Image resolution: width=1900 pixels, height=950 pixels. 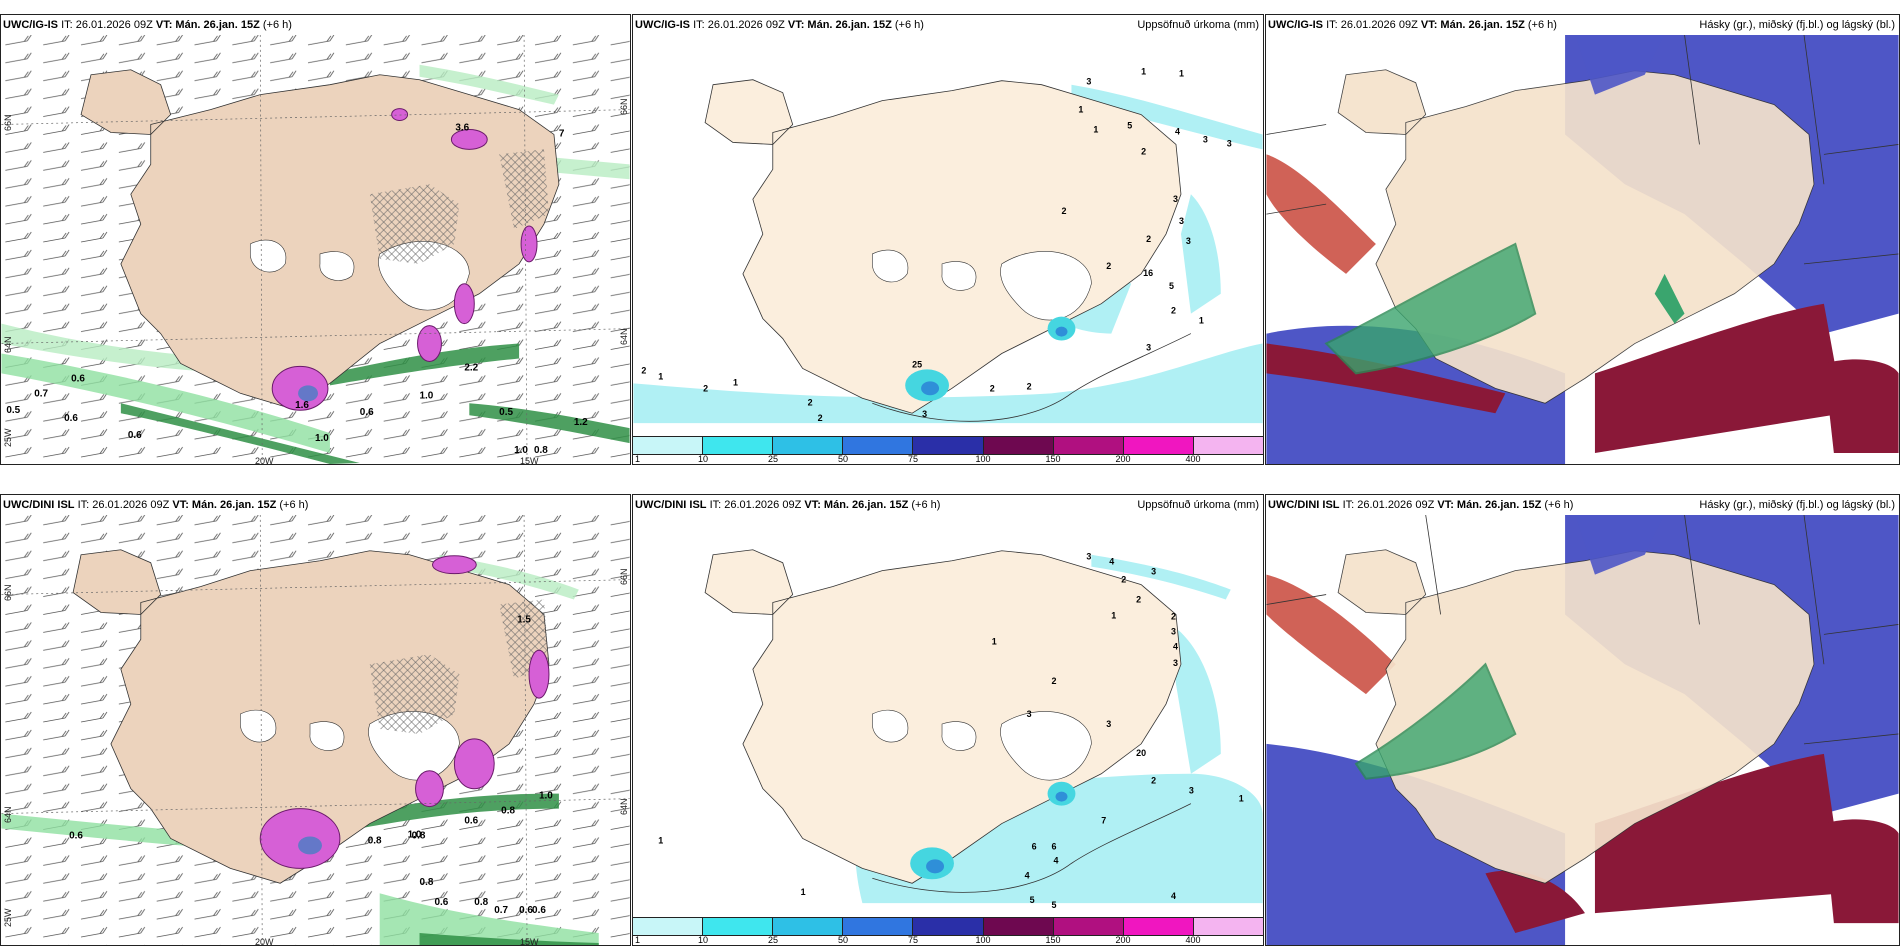 I want to click on colorbar-tick: 10, so click(x=702, y=459).